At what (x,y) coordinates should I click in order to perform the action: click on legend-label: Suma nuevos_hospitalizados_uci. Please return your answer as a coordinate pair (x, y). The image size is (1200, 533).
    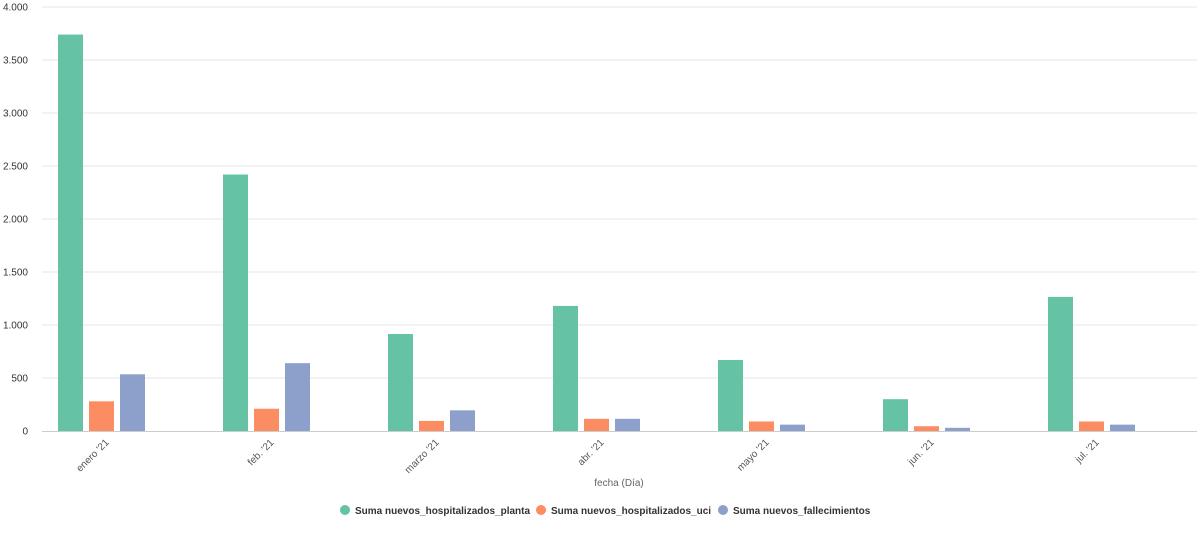
    Looking at the image, I should click on (631, 511).